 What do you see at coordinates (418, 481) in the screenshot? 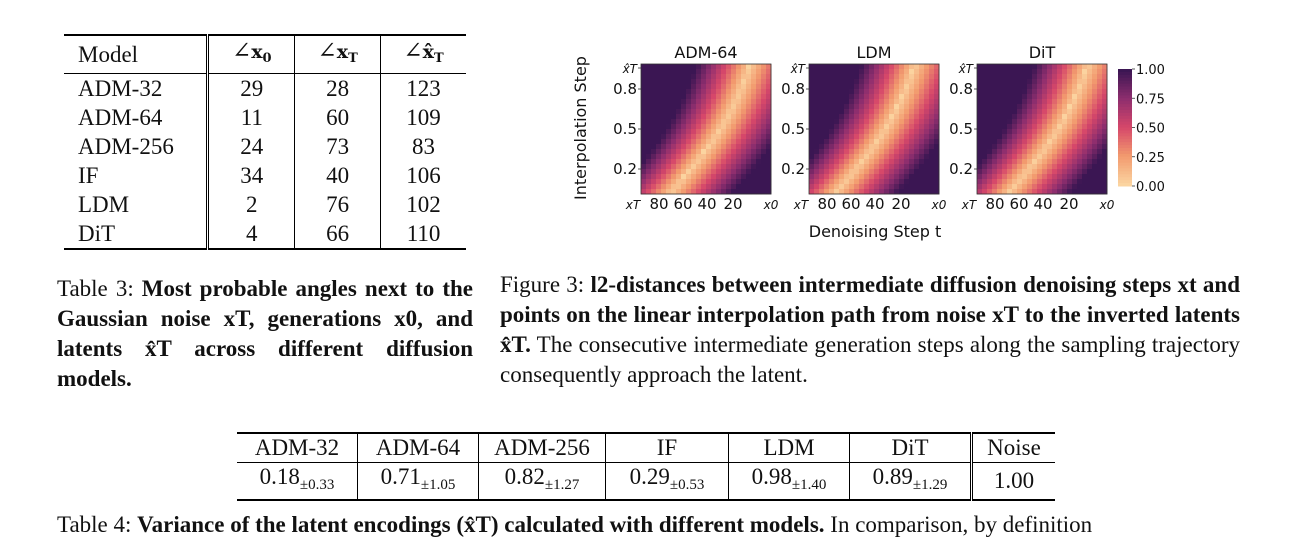
I see `variance-cell: 0.71±1.05` at bounding box center [418, 481].